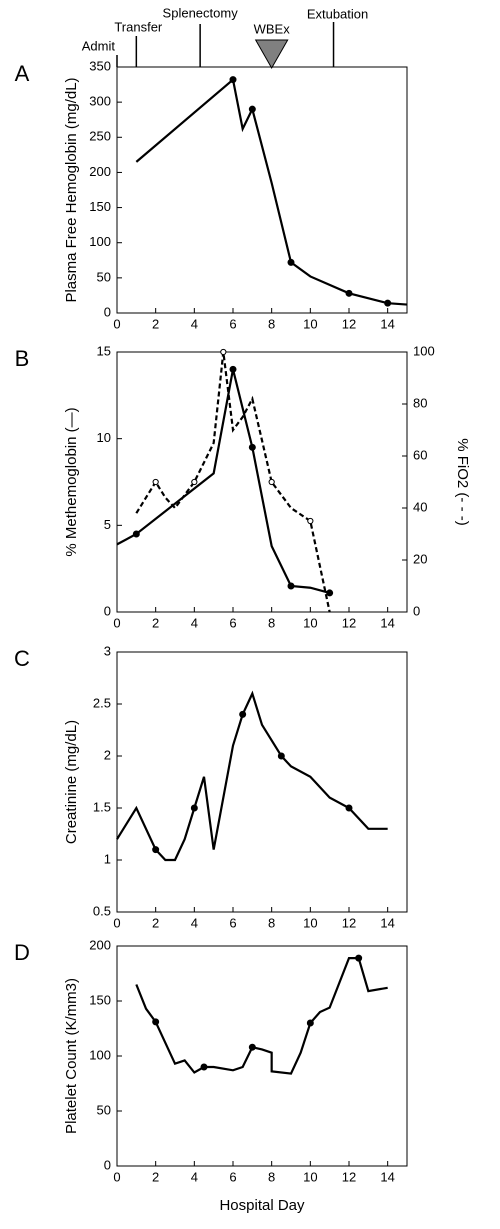 The image size is (500, 1229). I want to click on y2-tick-label: 60, so click(420, 454).